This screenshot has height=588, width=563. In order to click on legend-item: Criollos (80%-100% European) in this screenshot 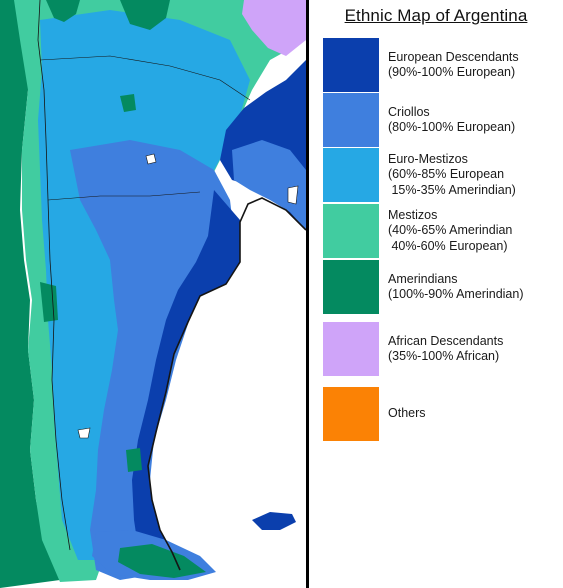, I will do `click(441, 120)`.